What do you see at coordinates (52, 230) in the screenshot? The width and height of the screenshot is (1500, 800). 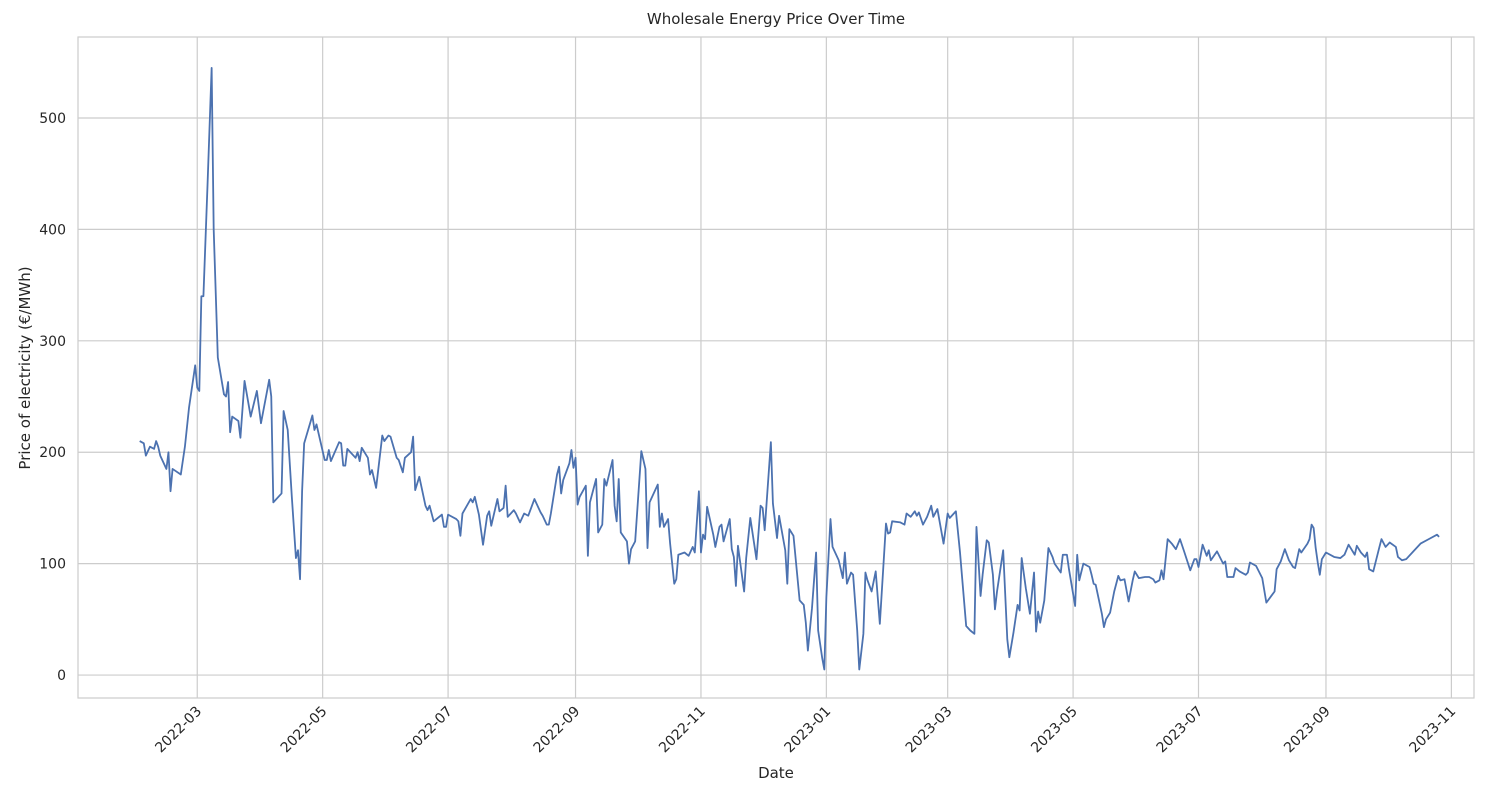 I see `y-tick-label: 400` at bounding box center [52, 230].